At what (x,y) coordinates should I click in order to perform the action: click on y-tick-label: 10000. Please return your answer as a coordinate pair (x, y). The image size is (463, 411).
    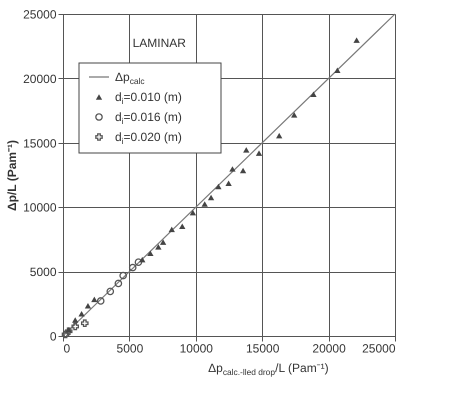
    Looking at the image, I should click on (40, 207).